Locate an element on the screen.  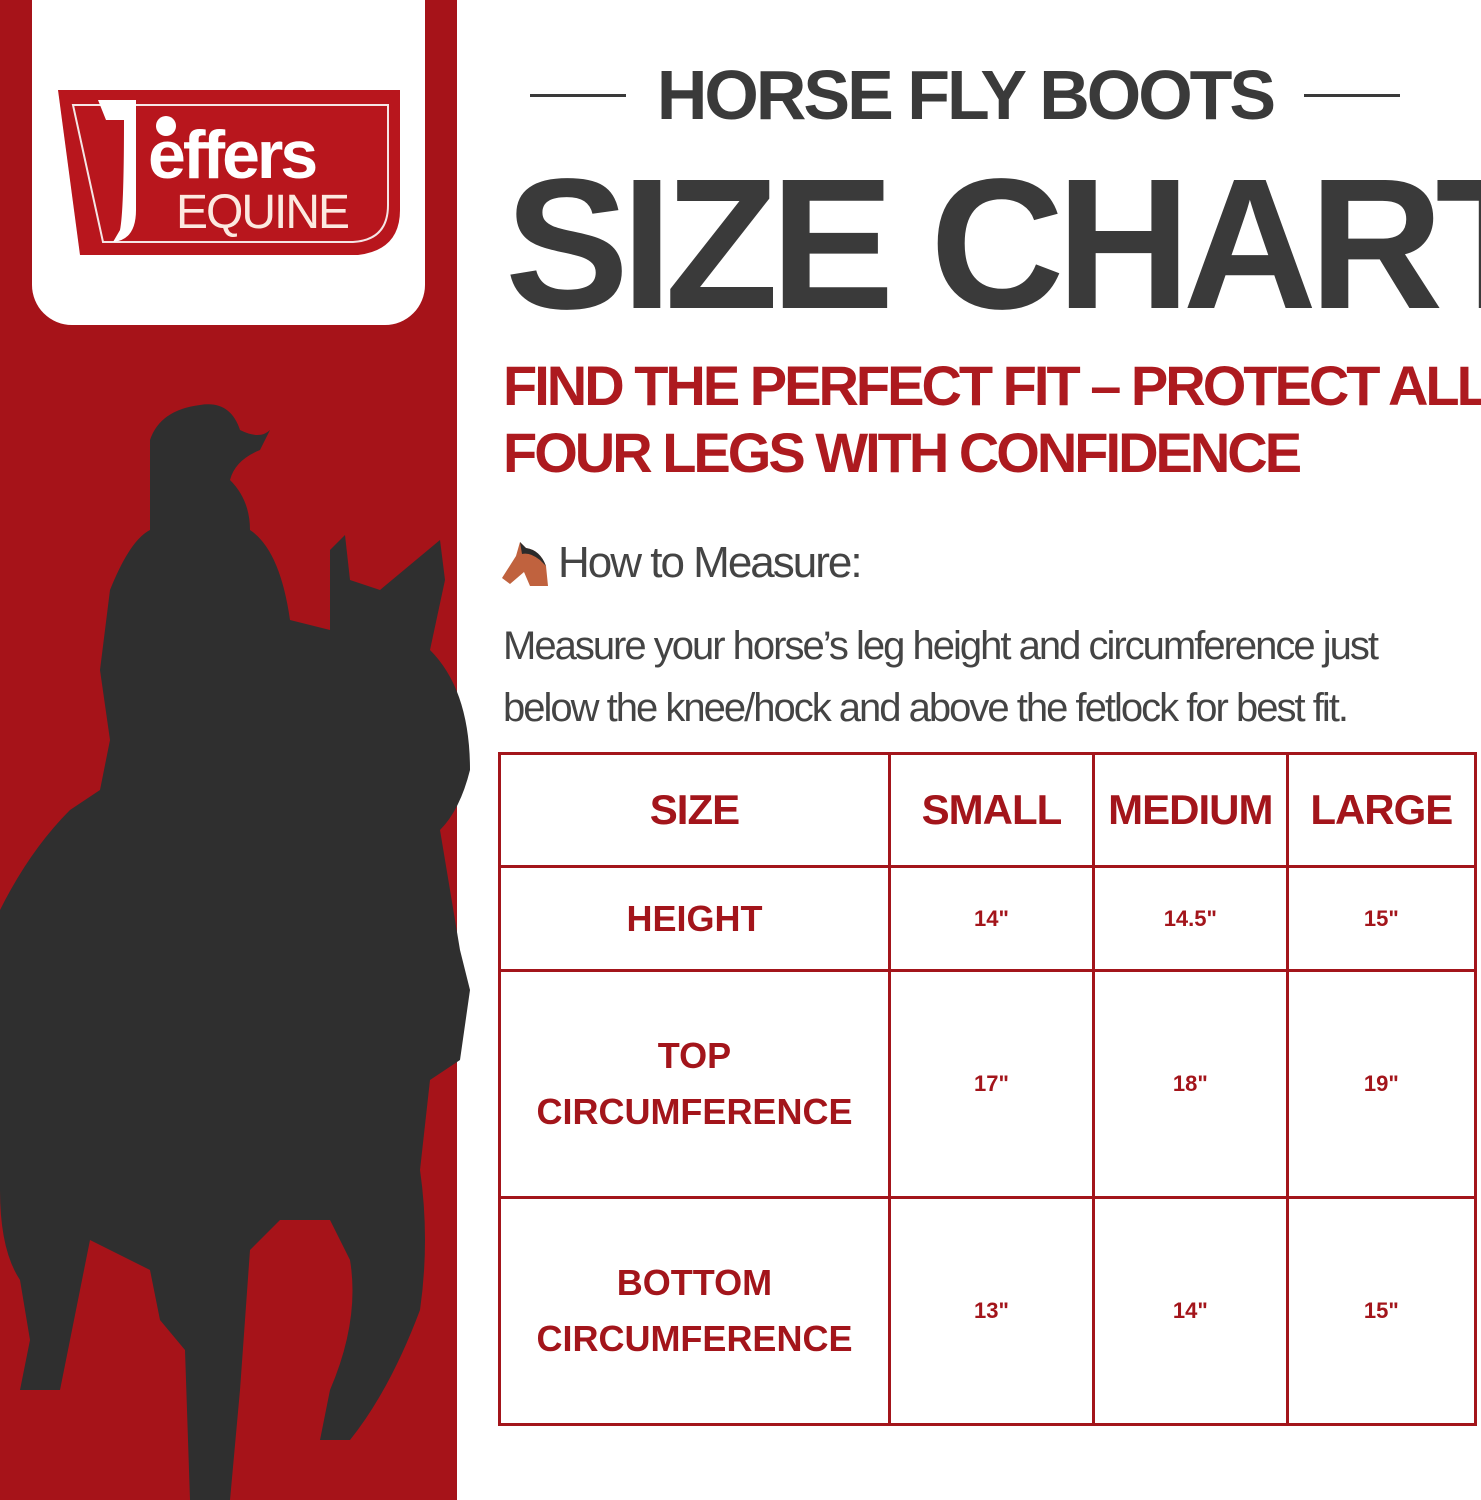
header-small: SMALL is located at coordinates (991, 810).